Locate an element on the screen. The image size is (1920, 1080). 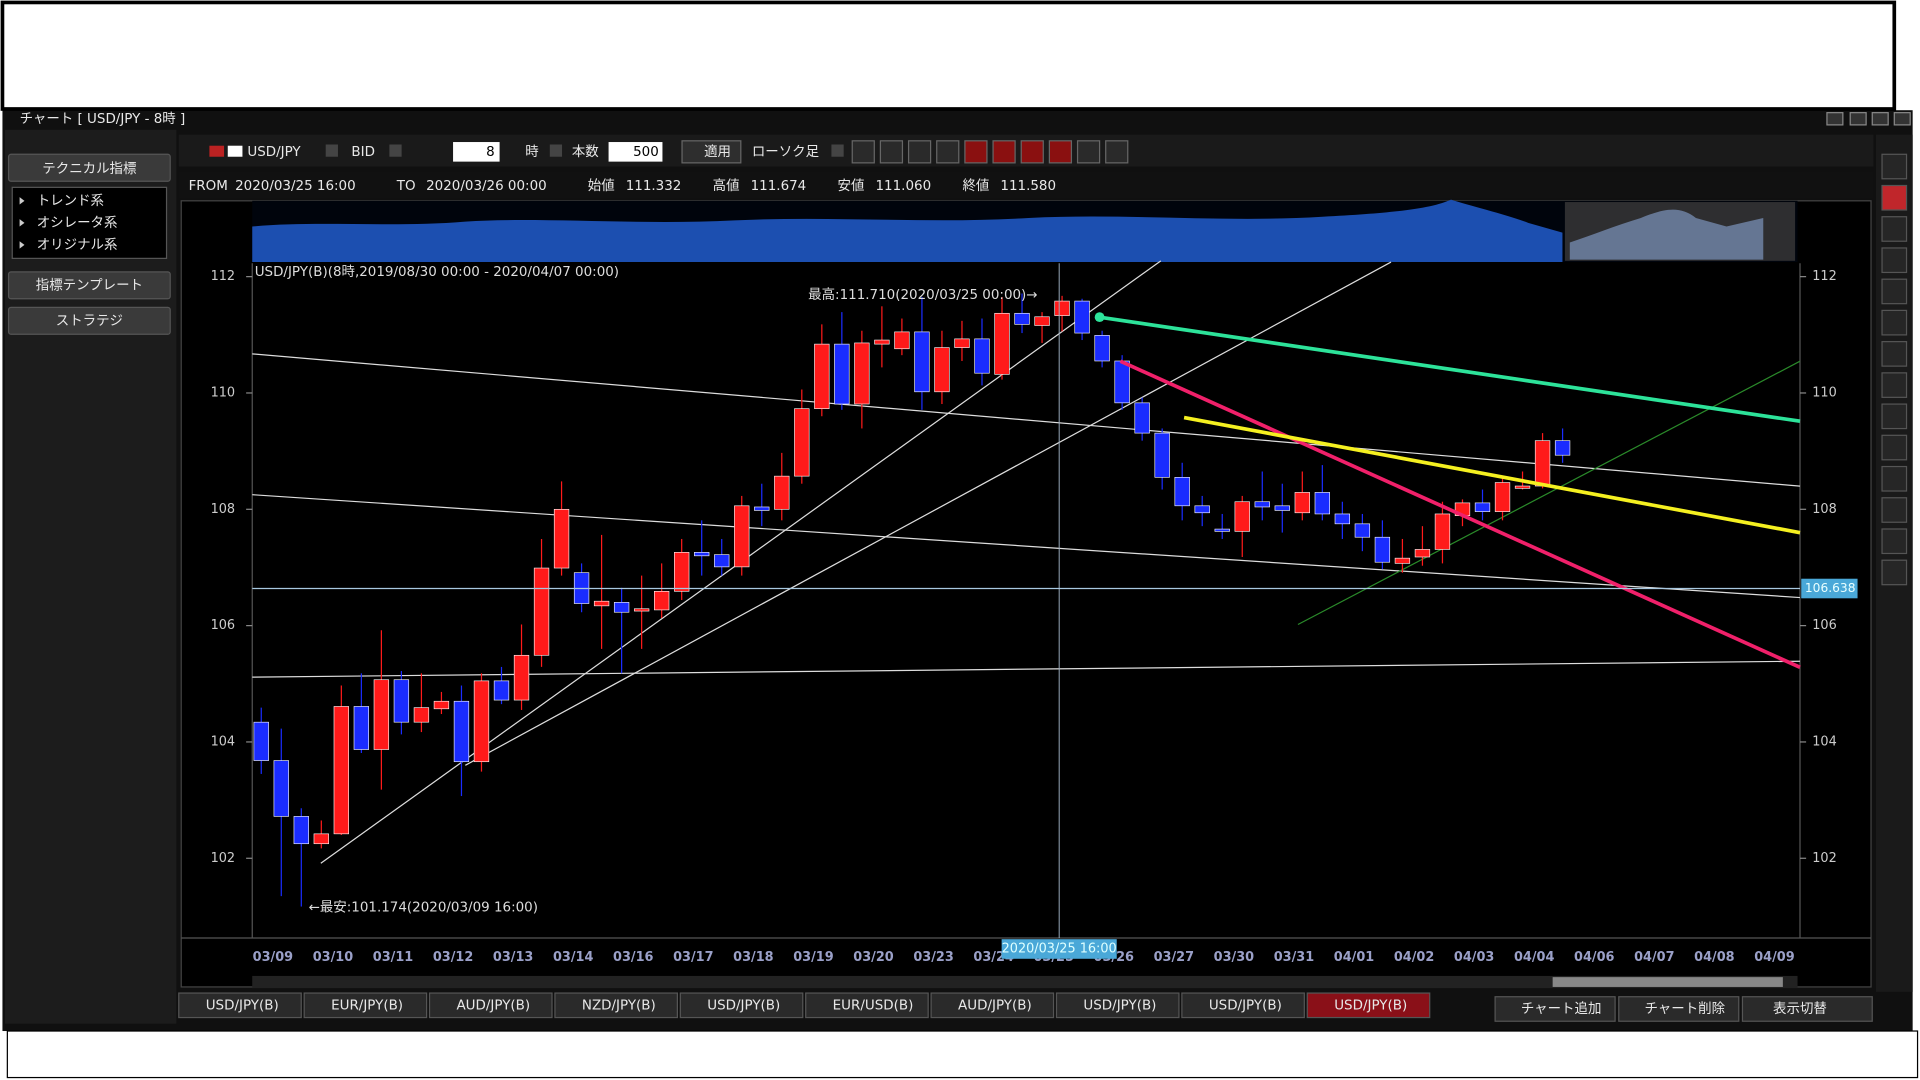
top-blank is located at coordinates (948, 55).